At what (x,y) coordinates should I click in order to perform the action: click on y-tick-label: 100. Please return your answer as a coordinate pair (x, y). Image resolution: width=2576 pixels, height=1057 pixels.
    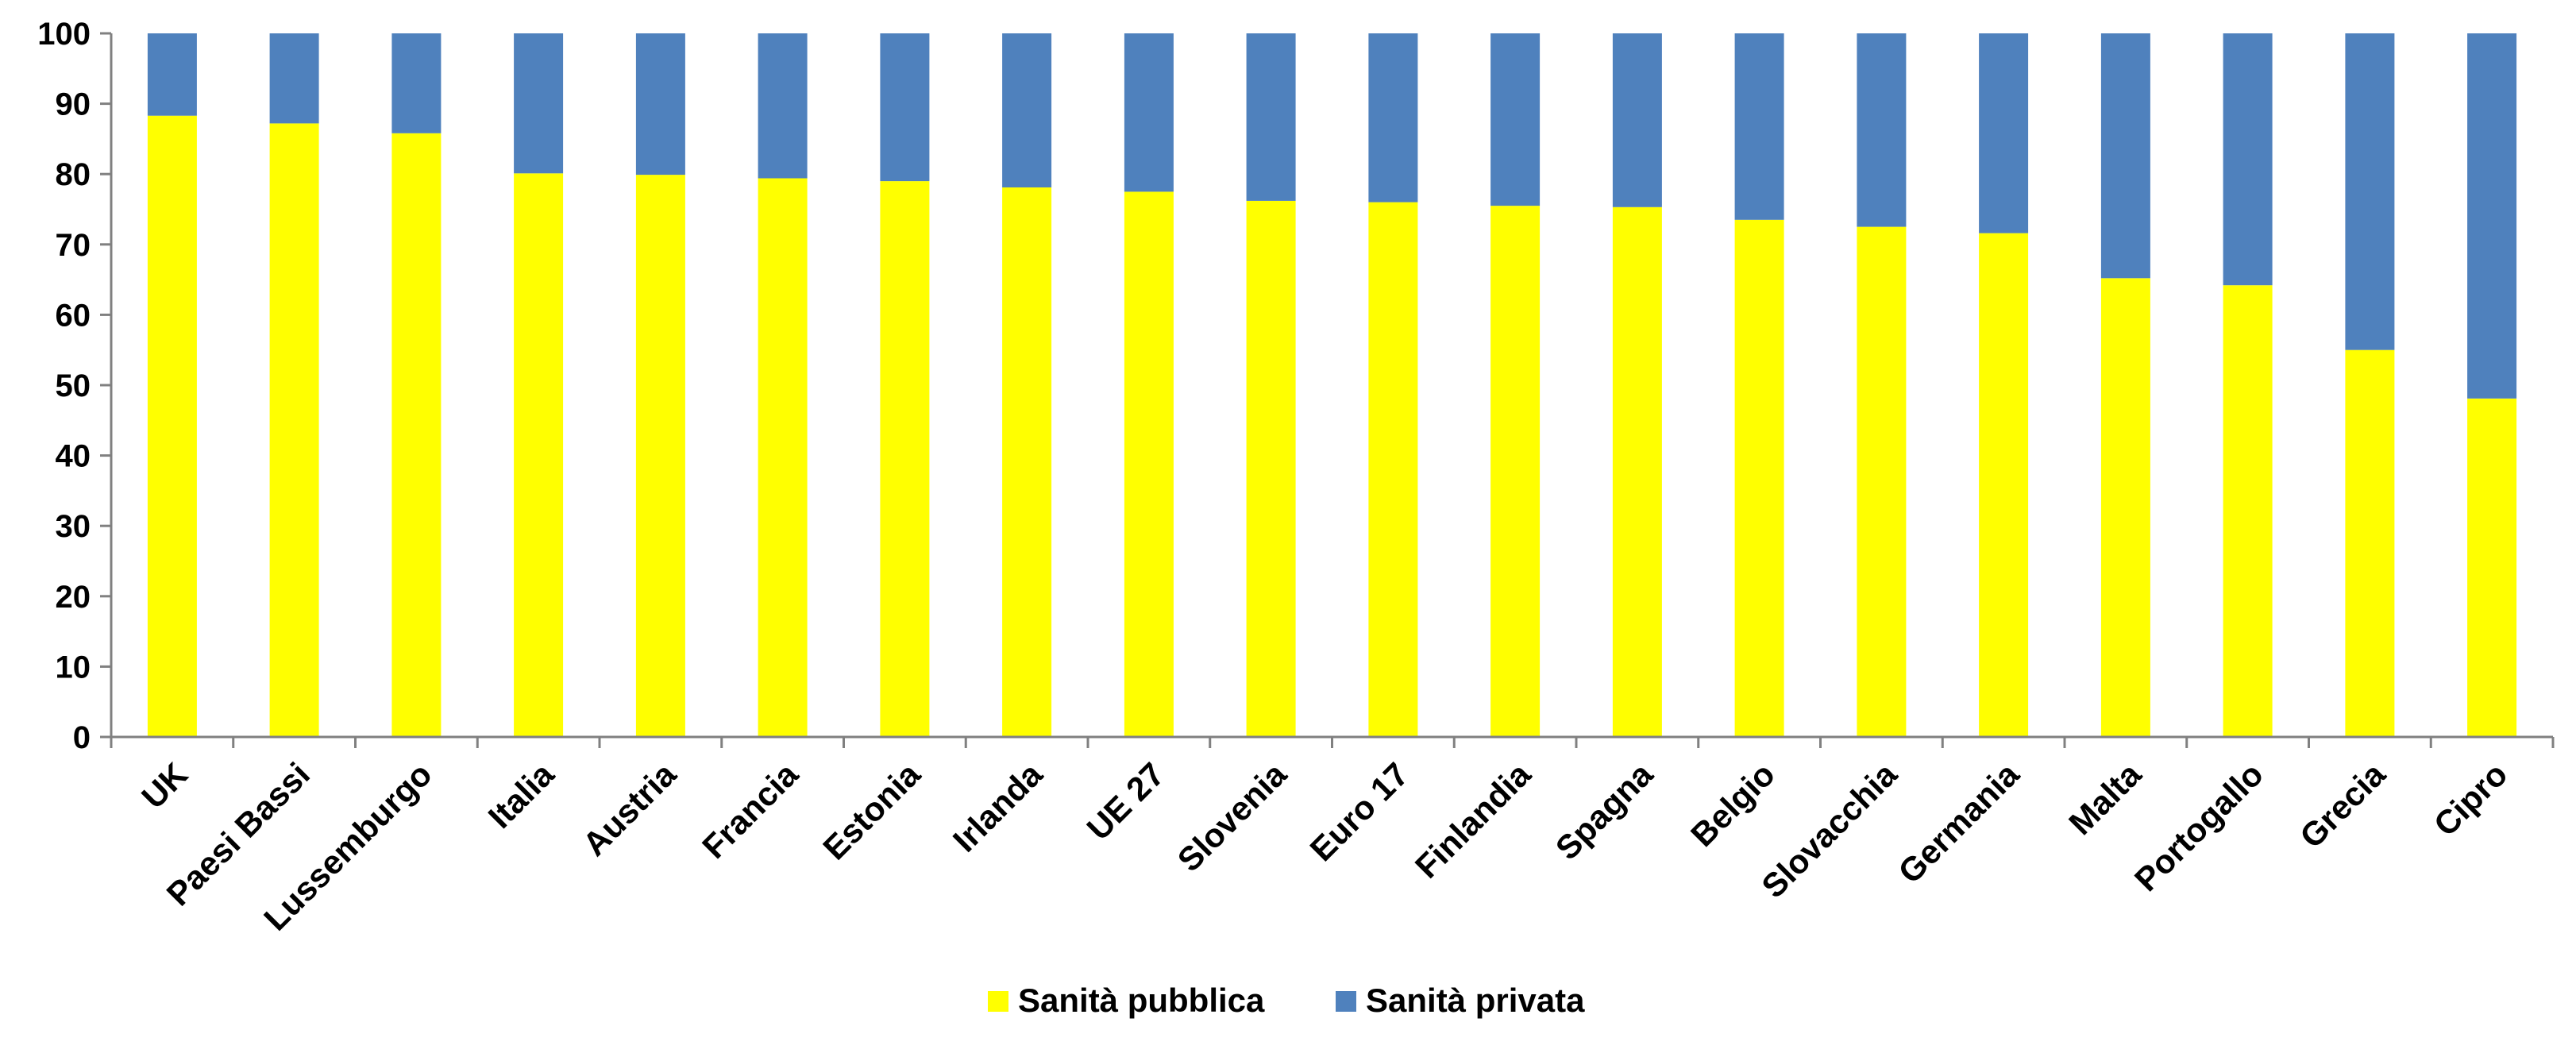
    Looking at the image, I should click on (64, 34).